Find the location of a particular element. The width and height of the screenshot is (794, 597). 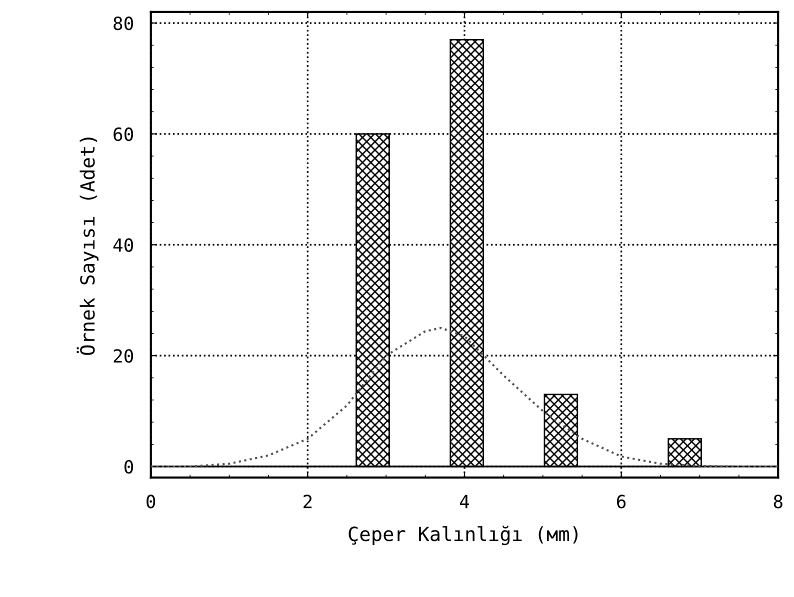

y-tick-label: 60 is located at coordinates (124, 134).